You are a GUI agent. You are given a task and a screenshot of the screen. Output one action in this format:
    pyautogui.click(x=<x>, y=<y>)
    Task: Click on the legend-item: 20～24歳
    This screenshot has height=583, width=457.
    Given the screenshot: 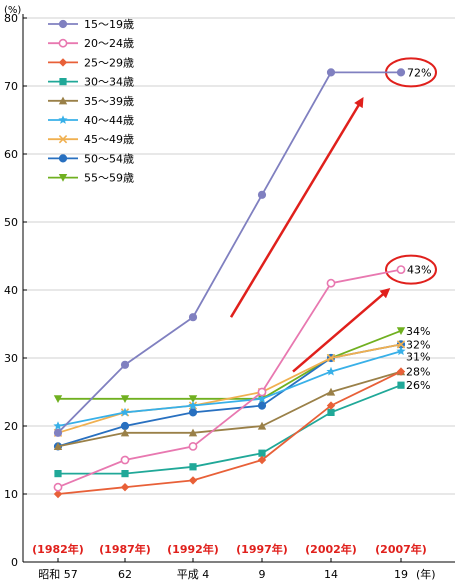 What is the action you would take?
    pyautogui.click(x=91, y=43)
    